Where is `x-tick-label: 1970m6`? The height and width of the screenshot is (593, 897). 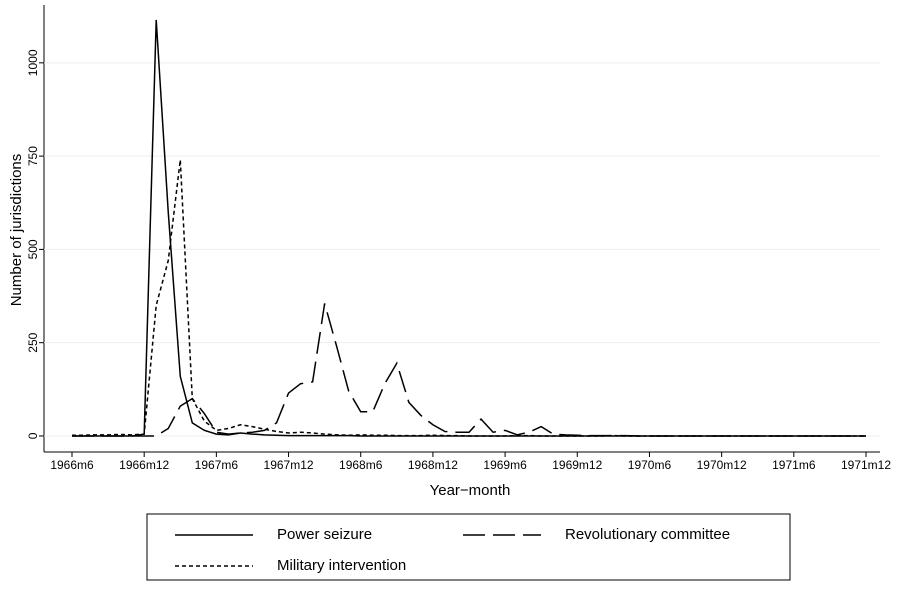 x-tick-label: 1970m6 is located at coordinates (650, 465).